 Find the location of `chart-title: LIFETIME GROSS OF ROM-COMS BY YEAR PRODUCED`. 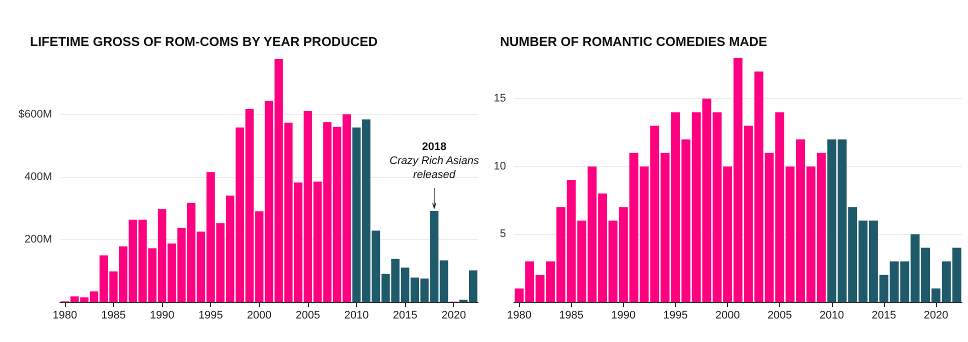

chart-title: LIFETIME GROSS OF ROM-COMS BY YEAR PRODUCED is located at coordinates (204, 41).